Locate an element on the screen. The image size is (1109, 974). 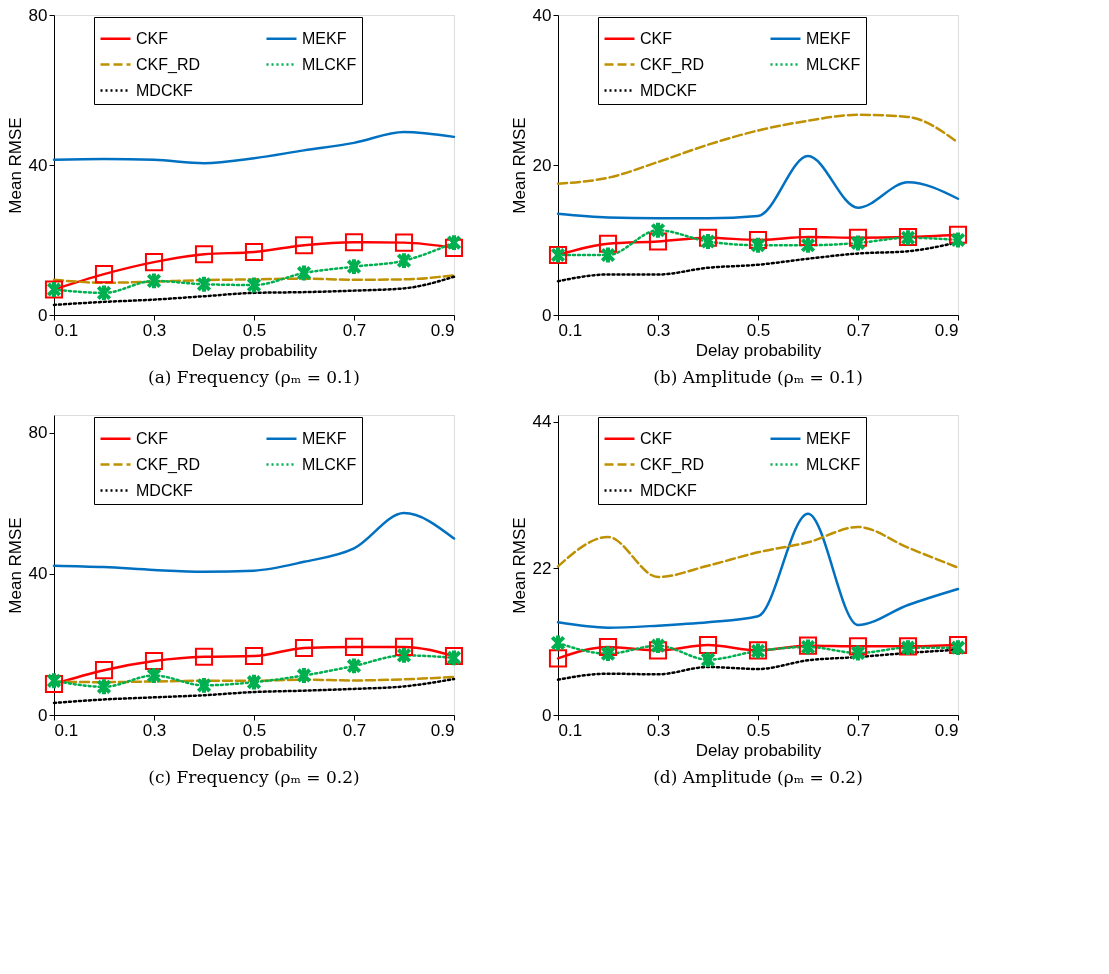
text: (b) Amplitude (ρₘ = 0.1) is located at coordinates (758, 377).